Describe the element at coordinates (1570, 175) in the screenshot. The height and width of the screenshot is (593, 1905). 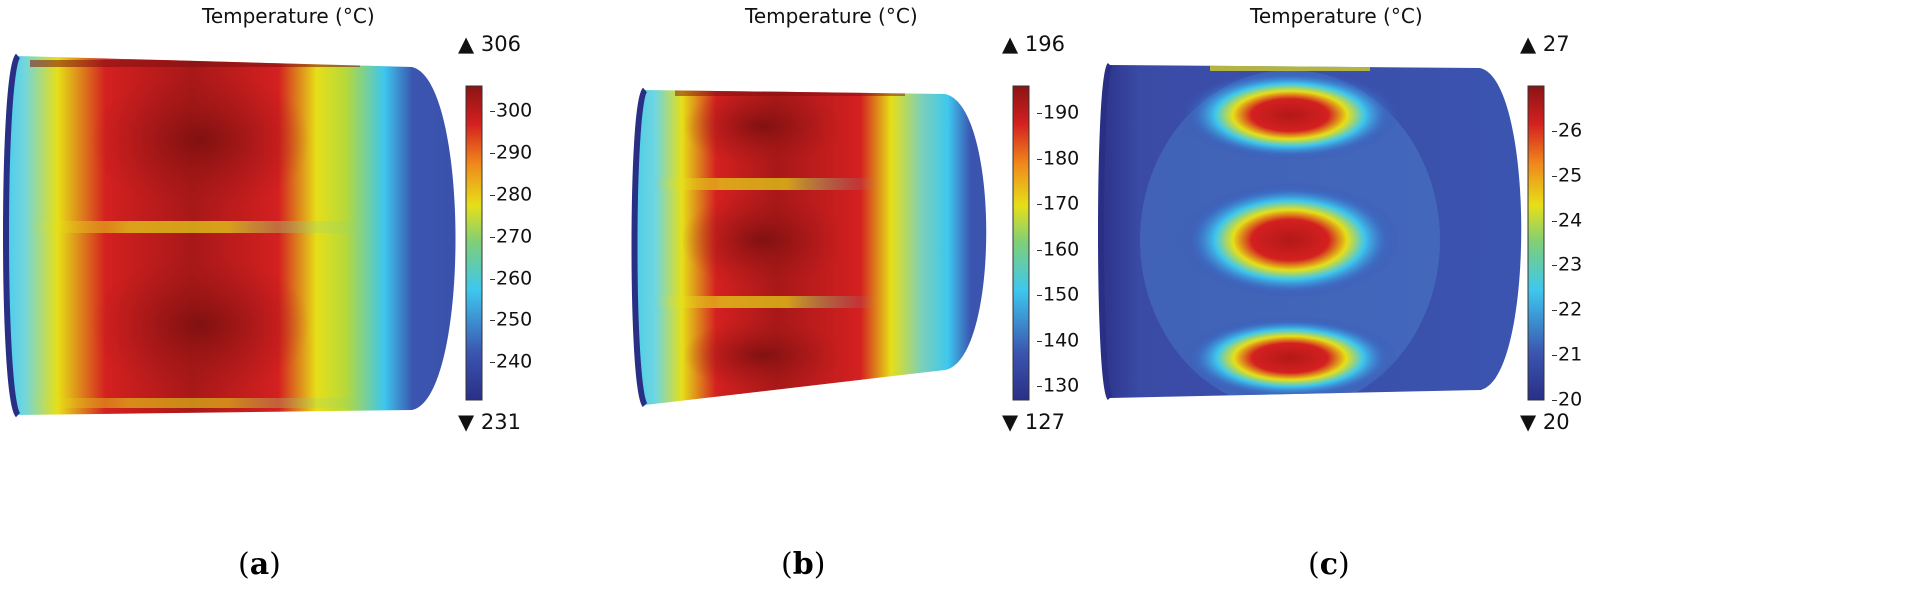
I see `colorbar-tick-label: 25` at that location.